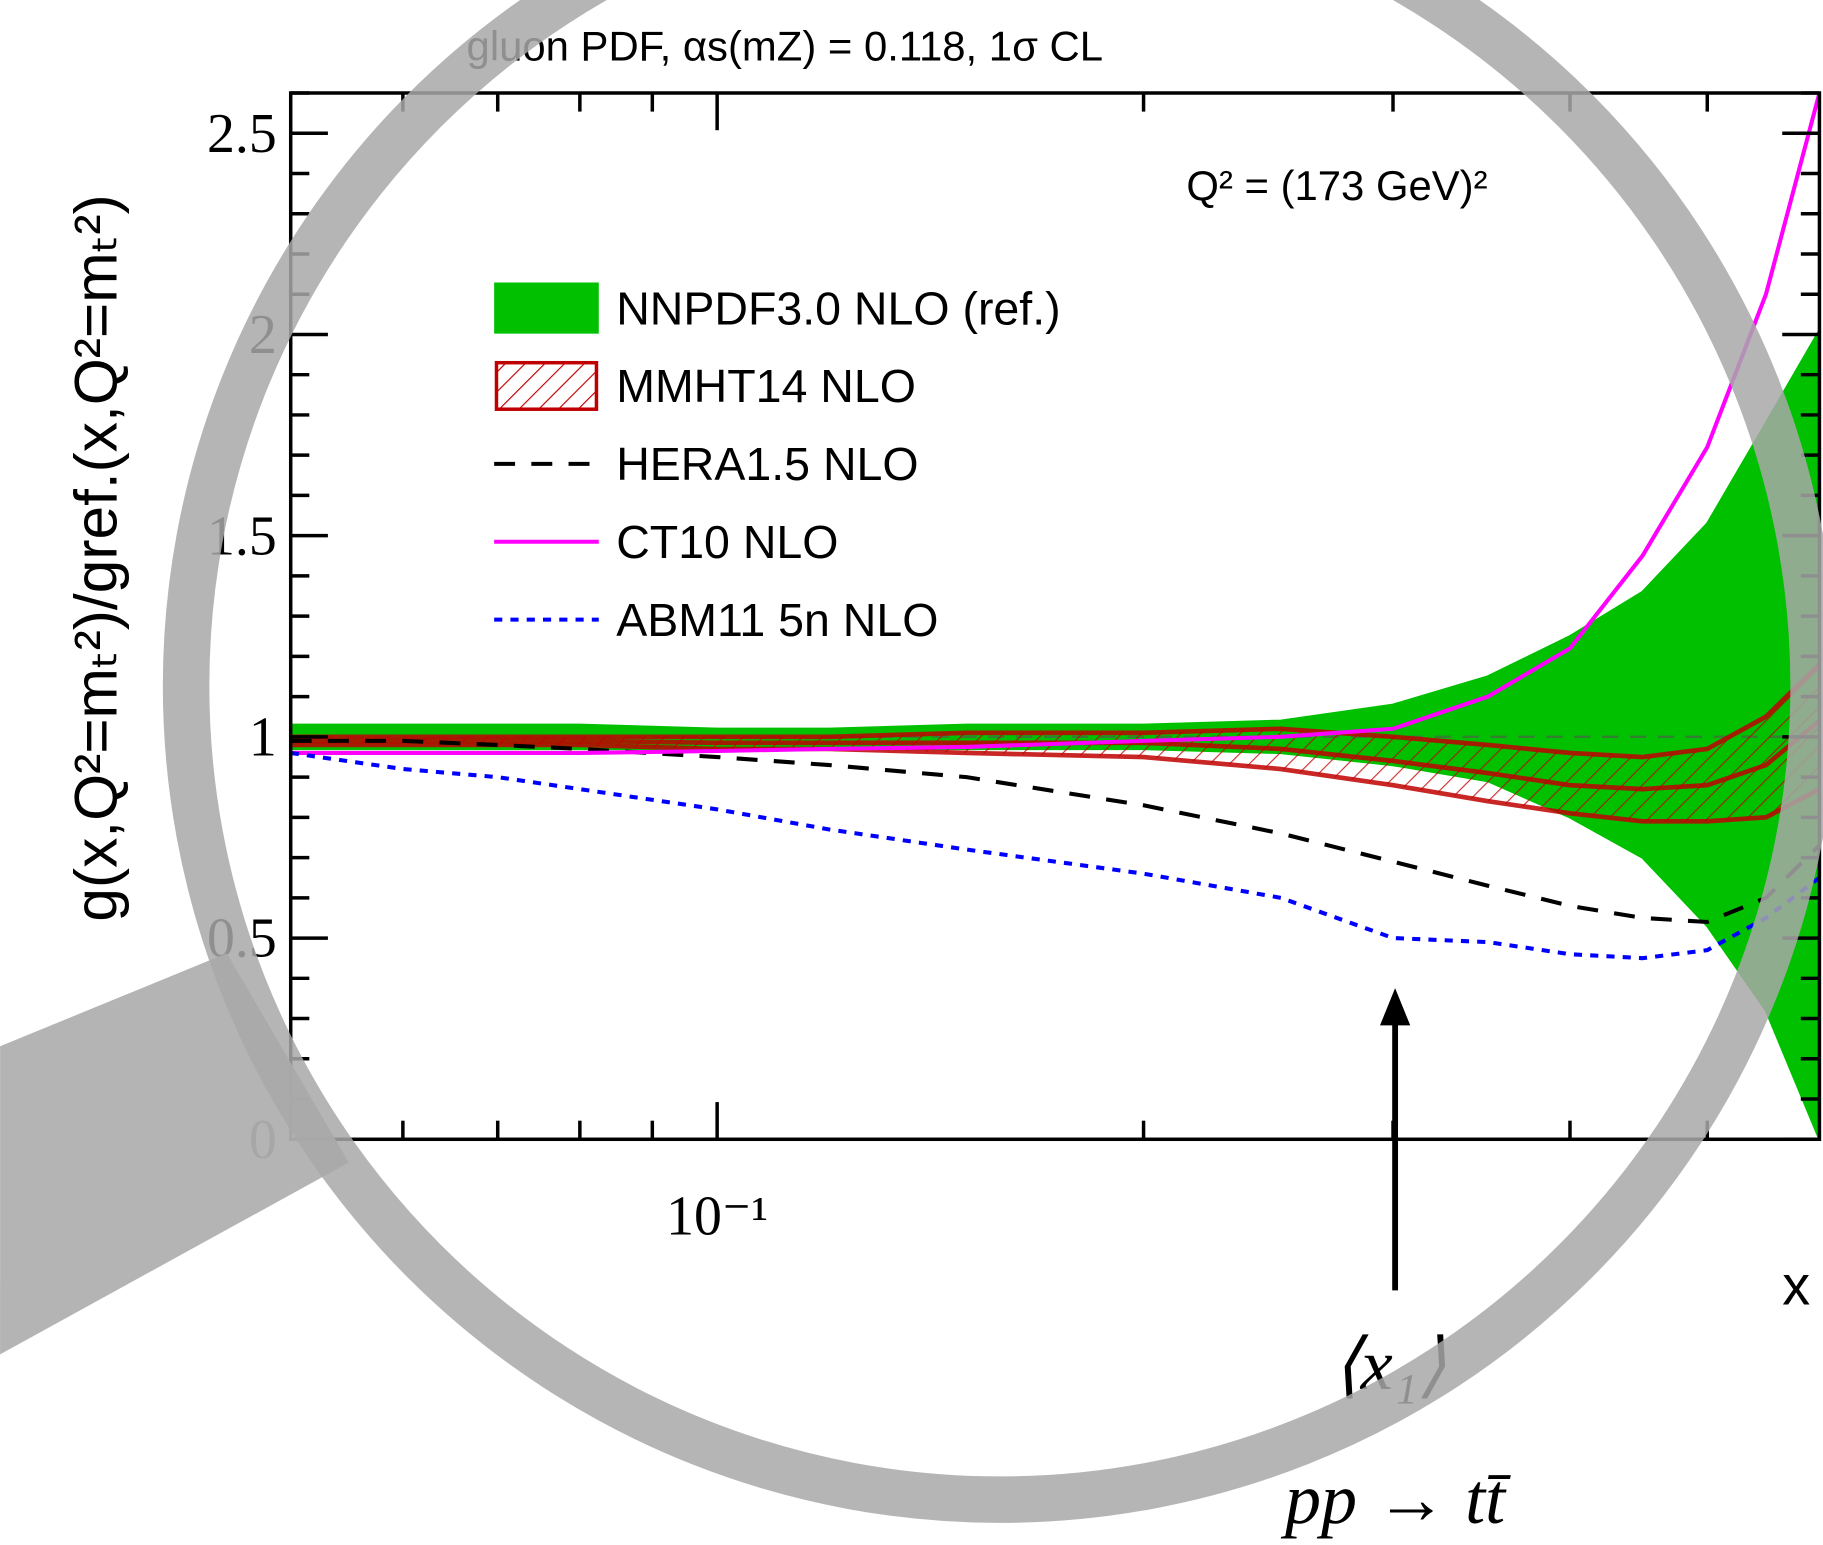 The height and width of the screenshot is (1545, 1823). Describe the element at coordinates (1796, 1284) in the screenshot. I see `x-axis-label: x` at that location.